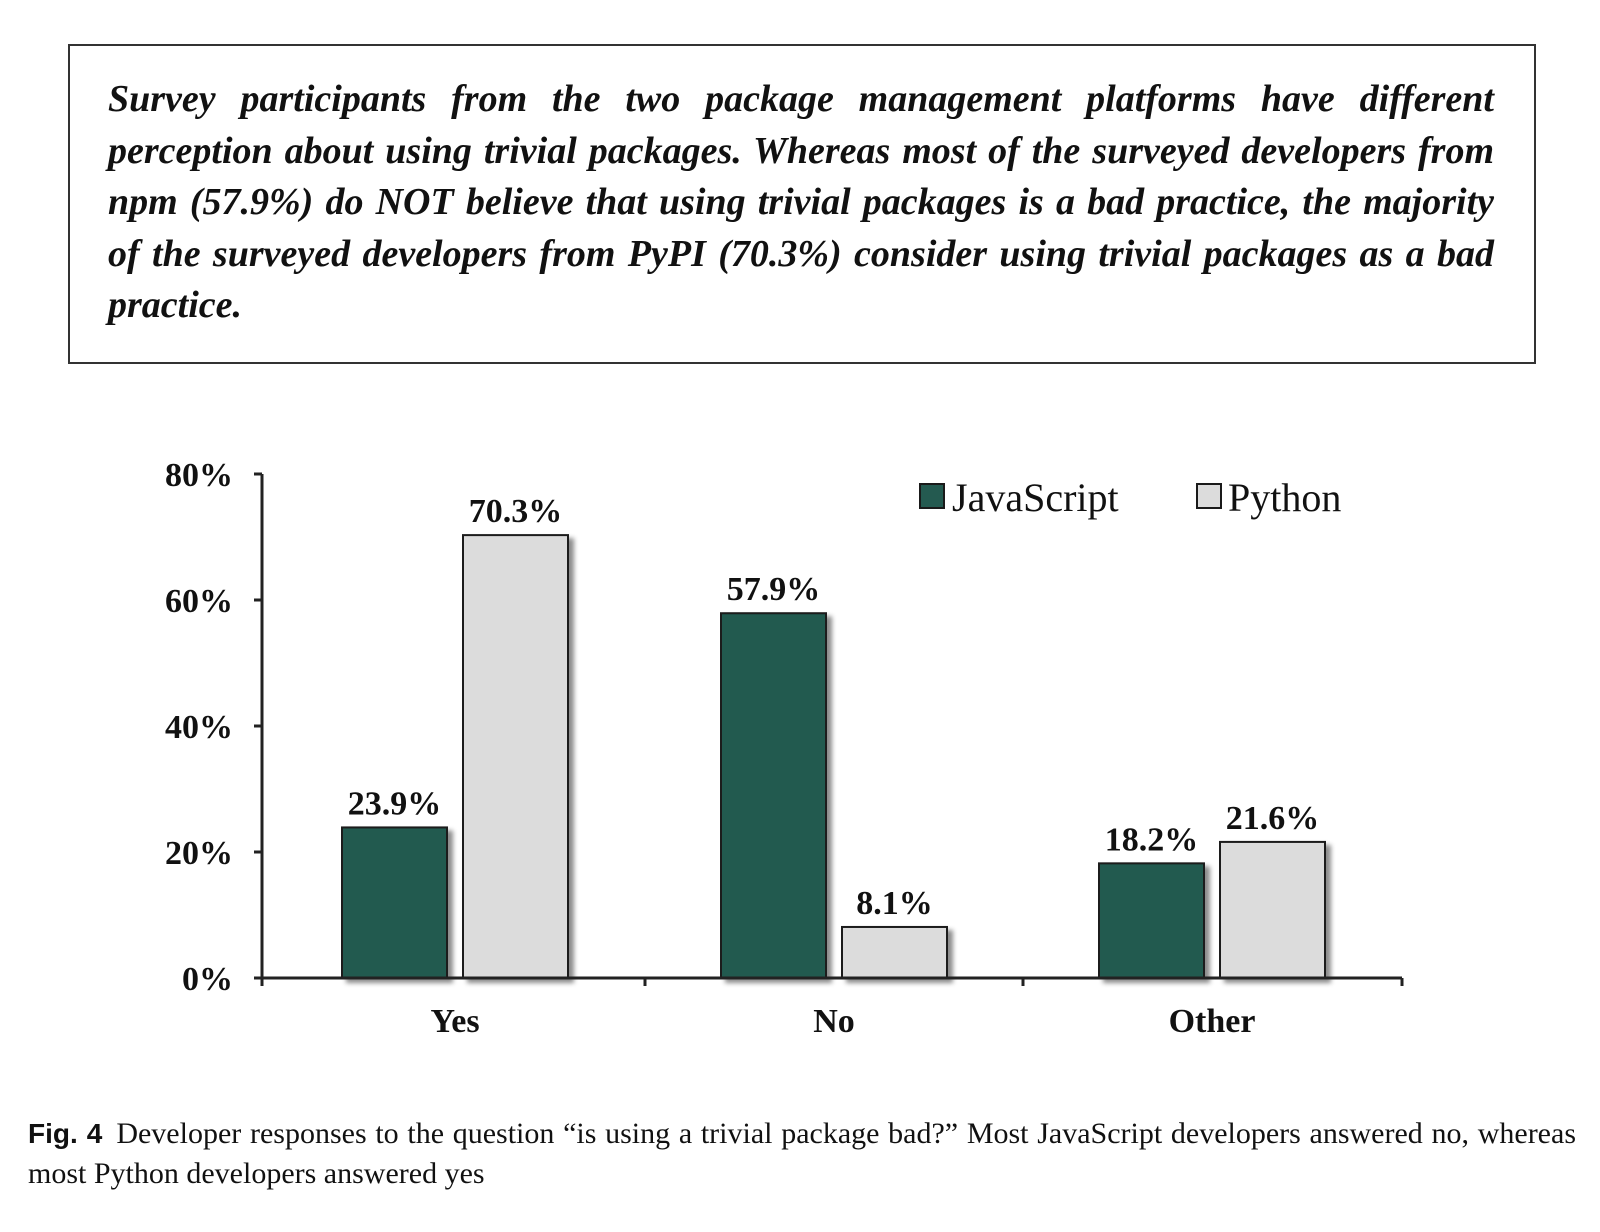  I want to click on y-tick-label: 60%, so click(199, 601).